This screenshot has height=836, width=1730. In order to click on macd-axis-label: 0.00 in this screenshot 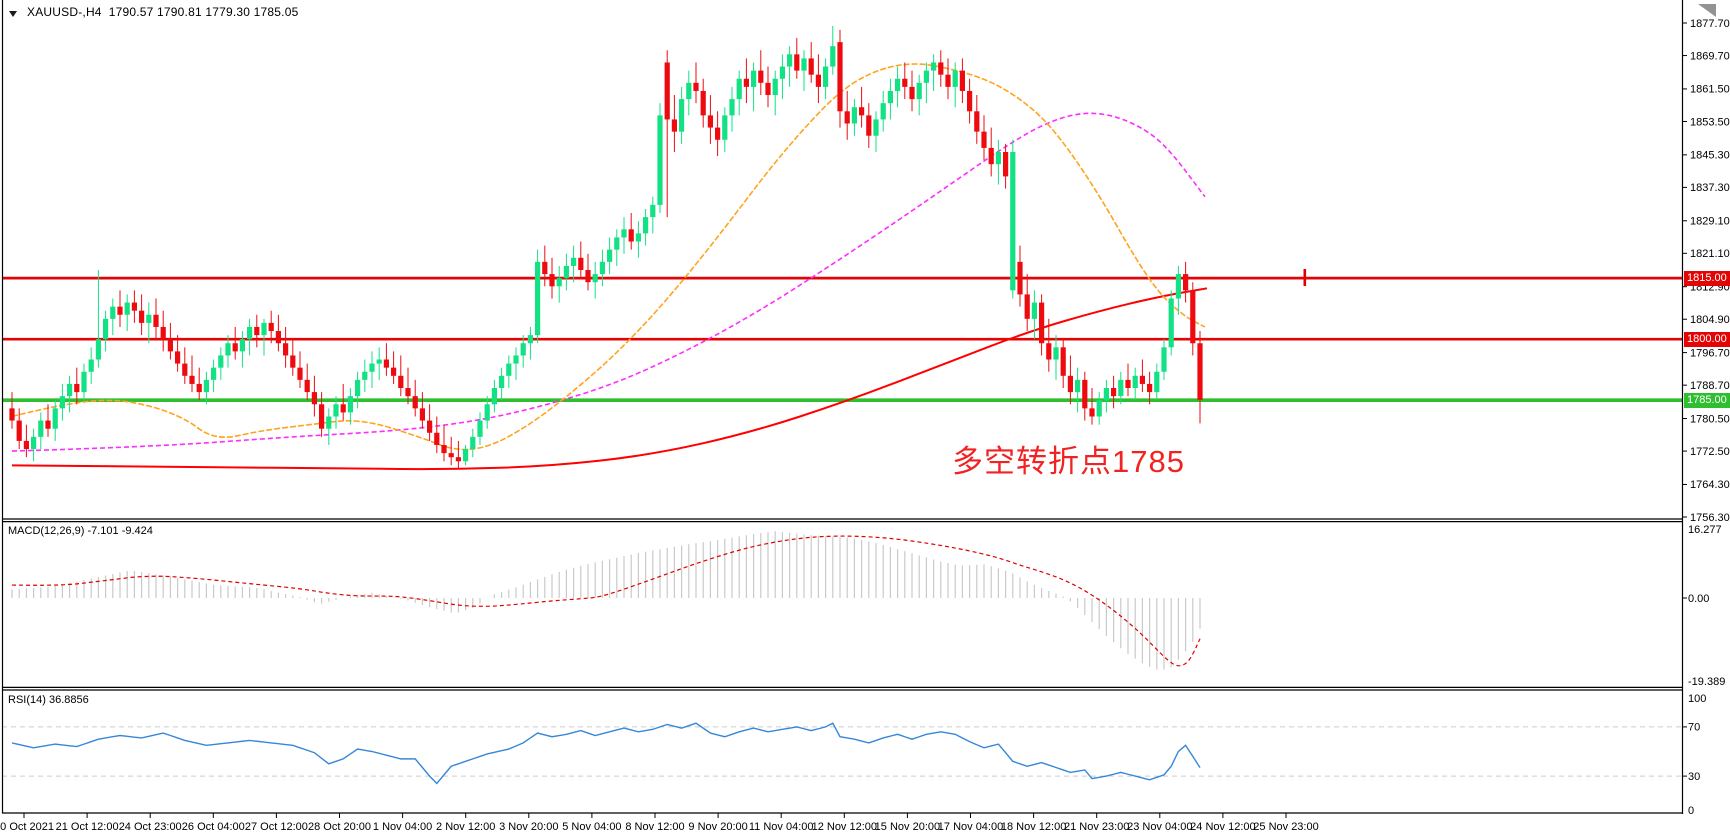, I will do `click(1698, 599)`.